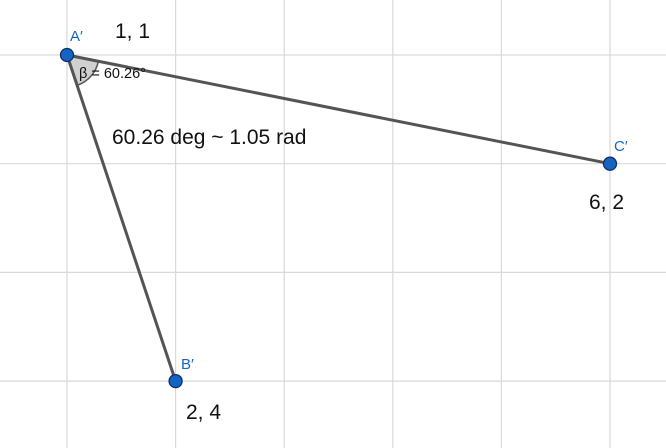 This screenshot has height=448, width=666. I want to click on point-c-coordinates: 6, 2, so click(606, 202).